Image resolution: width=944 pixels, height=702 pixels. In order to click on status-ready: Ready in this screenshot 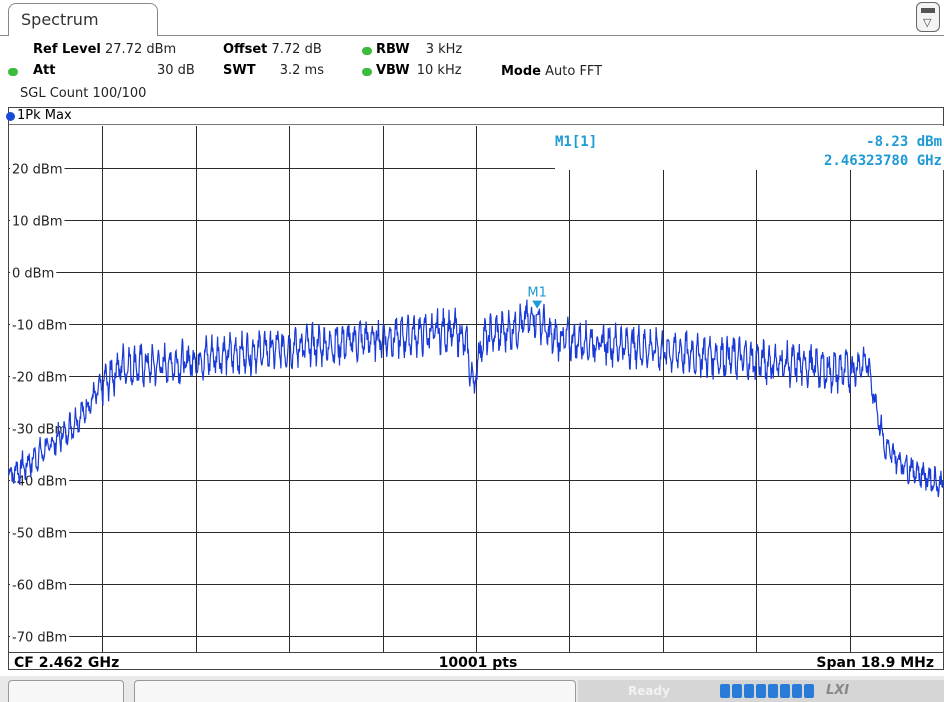, I will do `click(649, 691)`.